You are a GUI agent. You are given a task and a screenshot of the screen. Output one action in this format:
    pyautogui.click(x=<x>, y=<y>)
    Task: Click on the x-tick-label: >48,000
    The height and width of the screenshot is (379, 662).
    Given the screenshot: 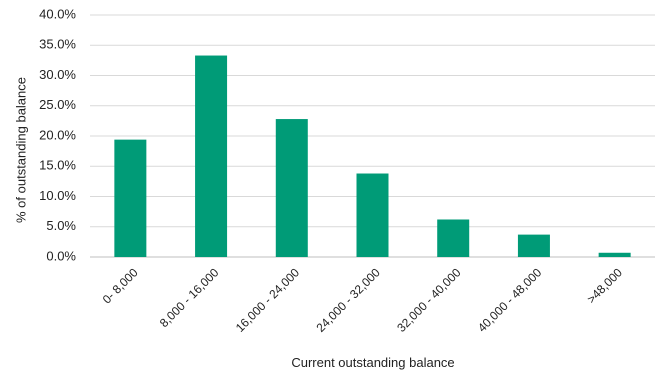 What is the action you would take?
    pyautogui.click(x=604, y=285)
    